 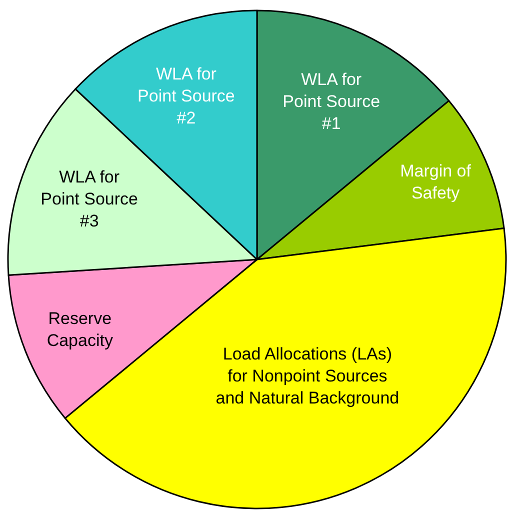 I want to click on slice-label: WLA for Point Source #3, so click(x=89, y=199).